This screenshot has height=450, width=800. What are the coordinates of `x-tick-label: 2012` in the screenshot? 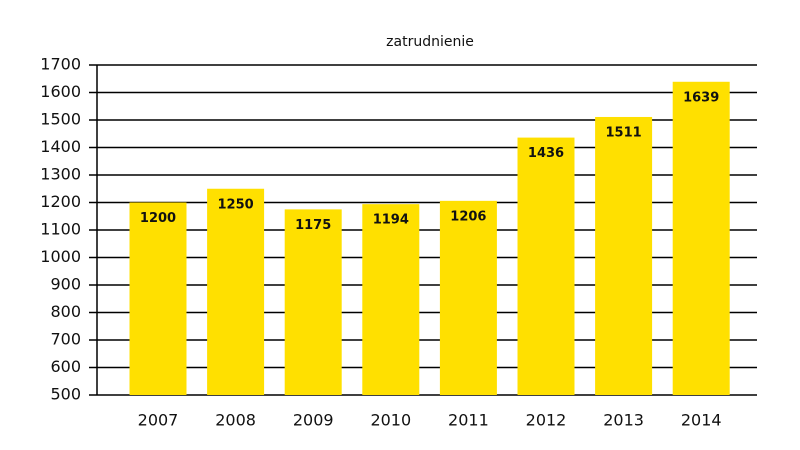 It's located at (546, 420).